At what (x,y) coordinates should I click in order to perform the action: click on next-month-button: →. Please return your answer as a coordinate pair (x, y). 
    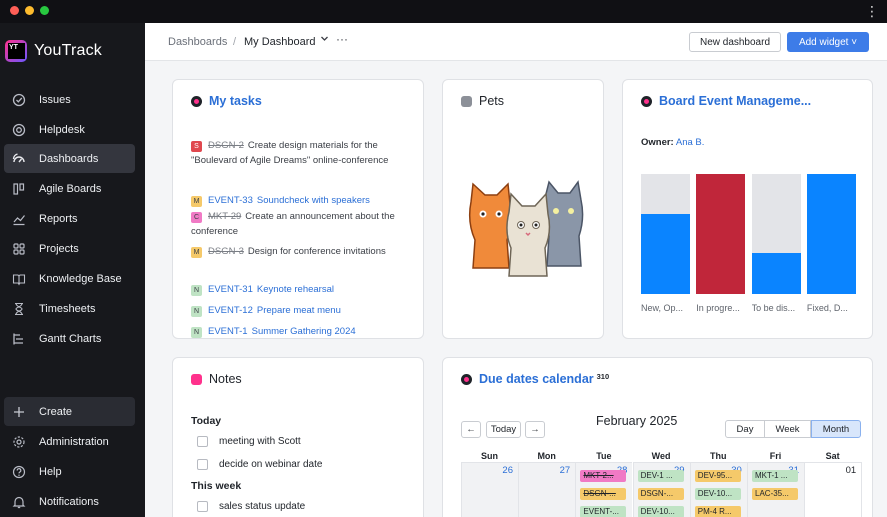
    Looking at the image, I should click on (535, 429).